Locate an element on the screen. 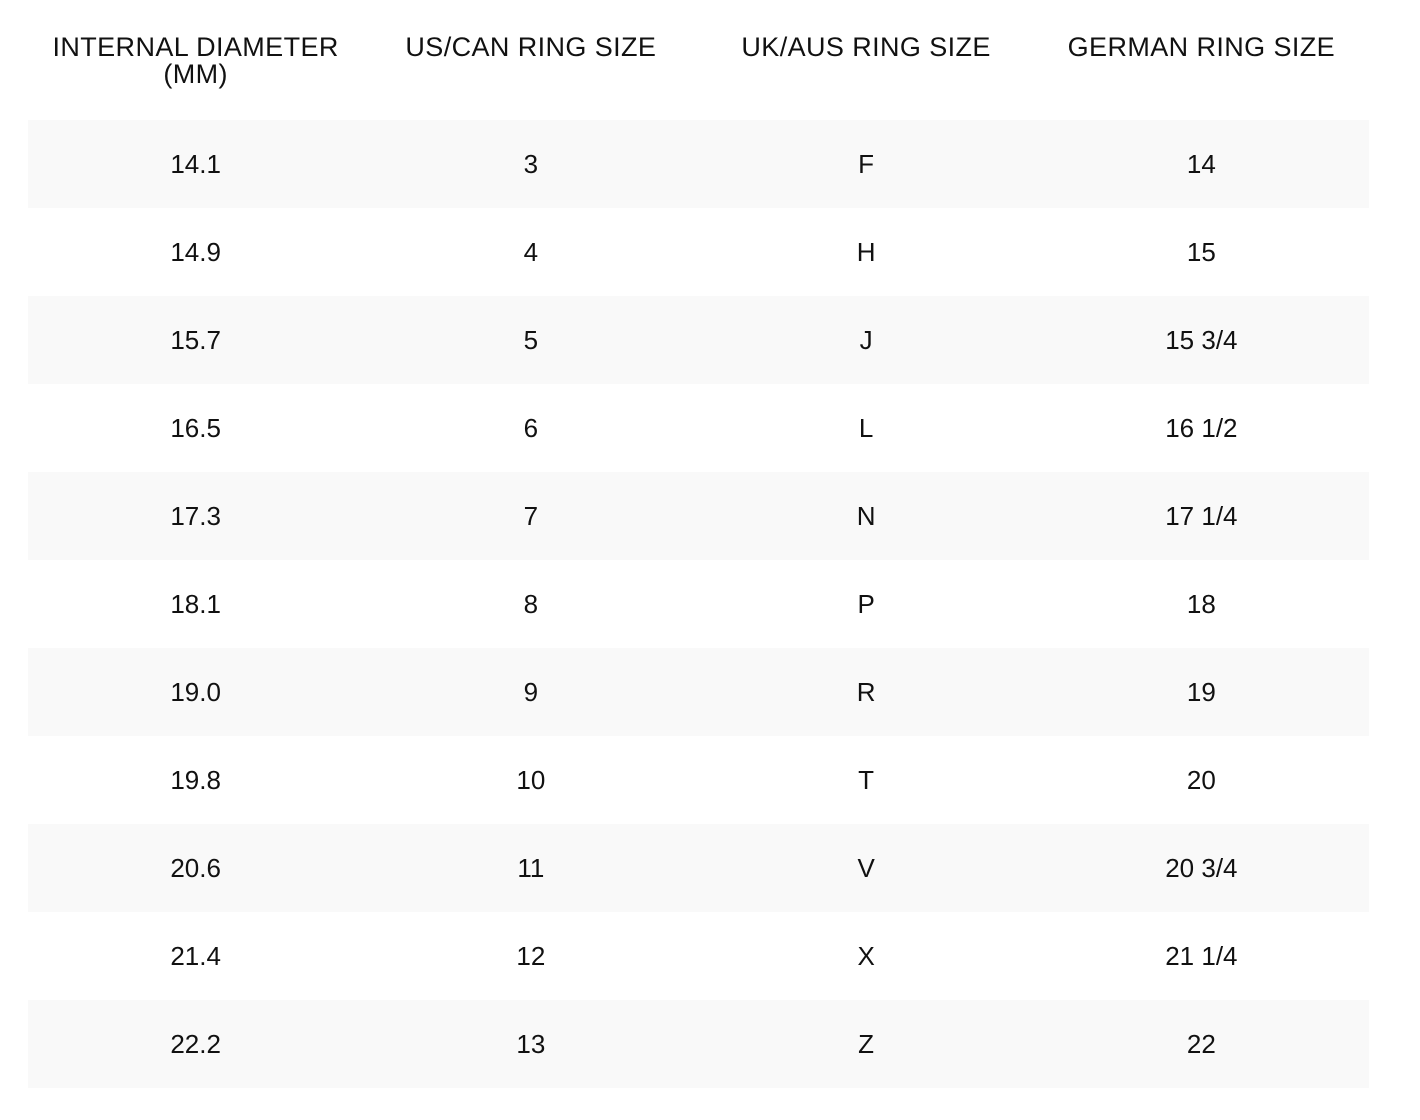 Image resolution: width=1420 pixels, height=1120 pixels. uk-aus-size-cell: R is located at coordinates (866, 692).